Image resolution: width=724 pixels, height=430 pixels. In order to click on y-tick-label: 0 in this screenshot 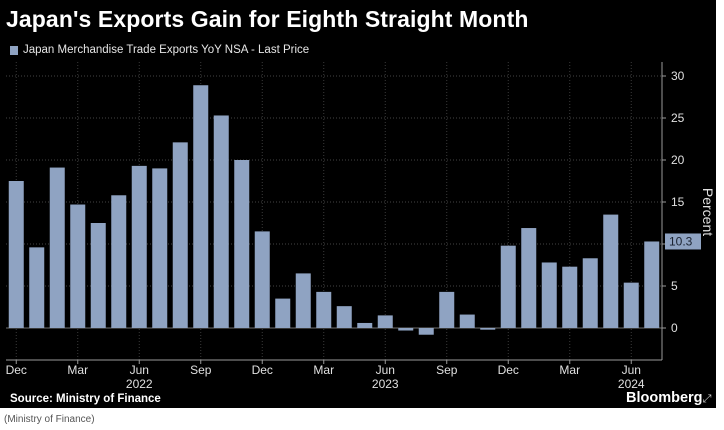, I will do `click(674, 328)`.